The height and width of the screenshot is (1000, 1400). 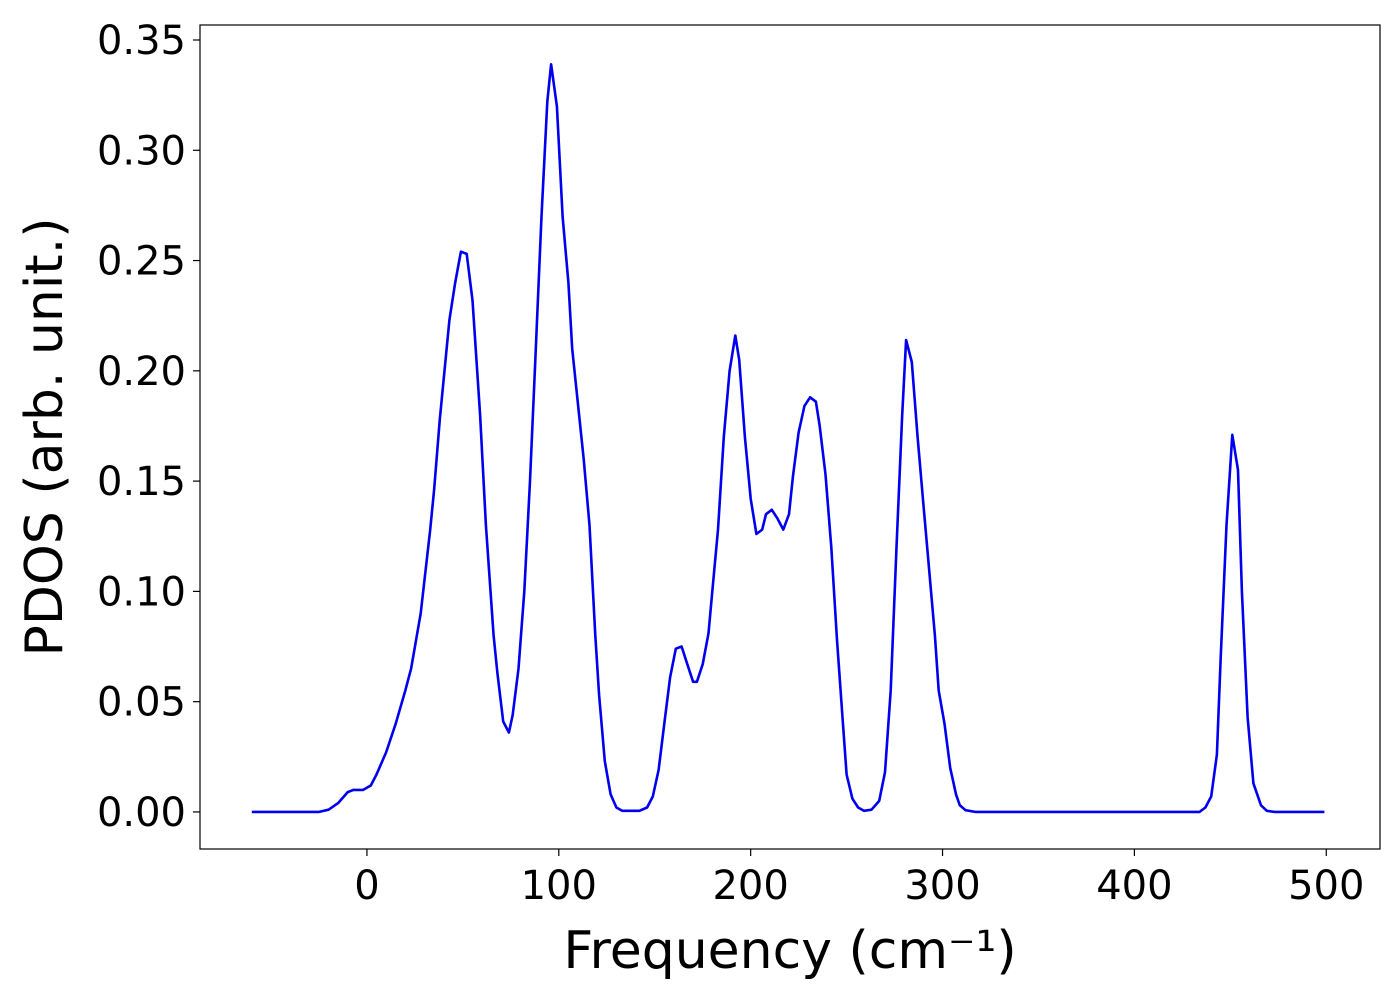 What do you see at coordinates (942, 886) in the screenshot?
I see `x-tick-label: 300` at bounding box center [942, 886].